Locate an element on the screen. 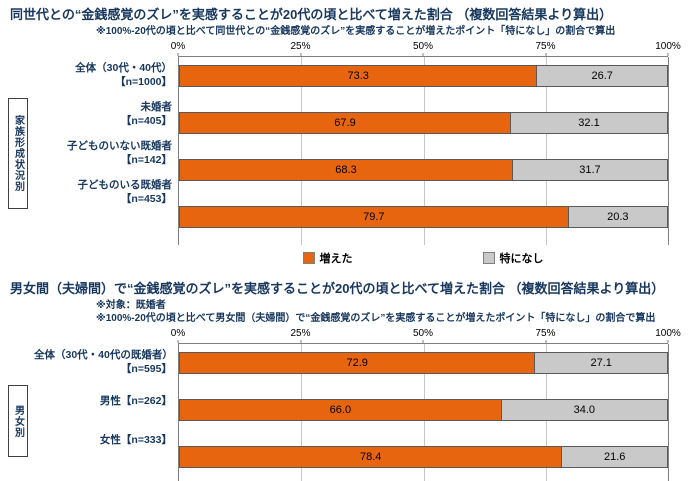  group-label-box: 家族形成状況別 is located at coordinates (18, 153).